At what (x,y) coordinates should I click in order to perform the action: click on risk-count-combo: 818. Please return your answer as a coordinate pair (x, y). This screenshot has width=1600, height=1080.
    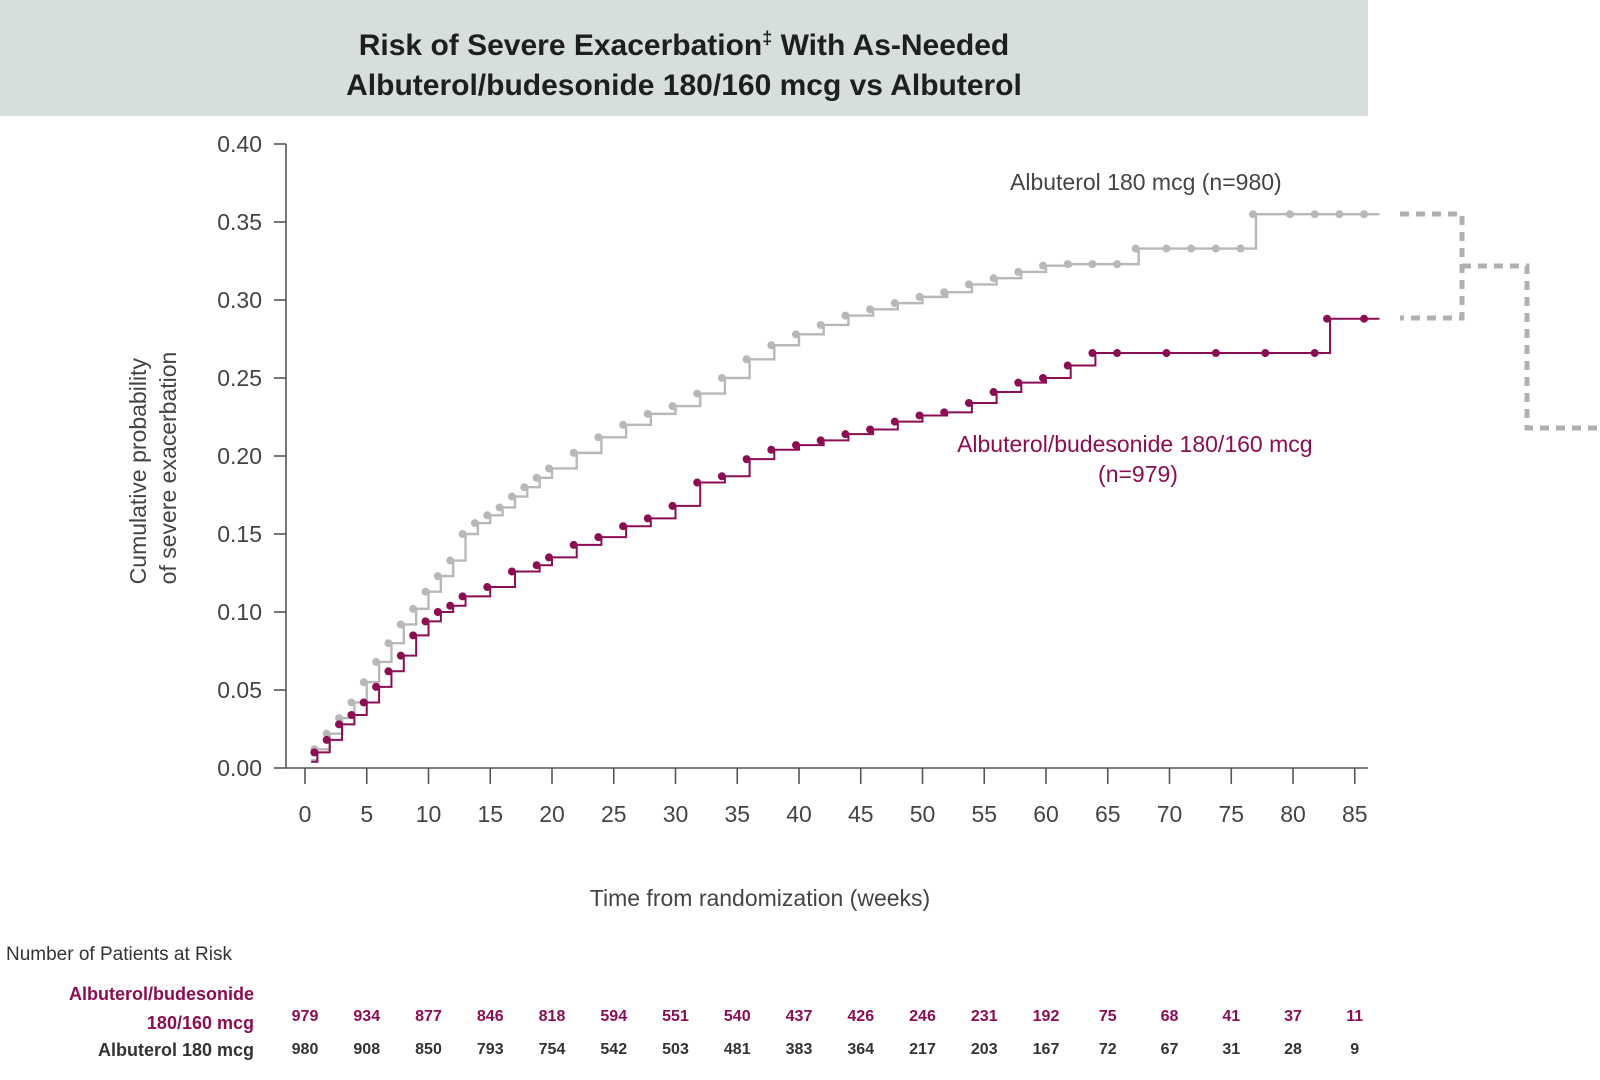
    Looking at the image, I should click on (552, 1016).